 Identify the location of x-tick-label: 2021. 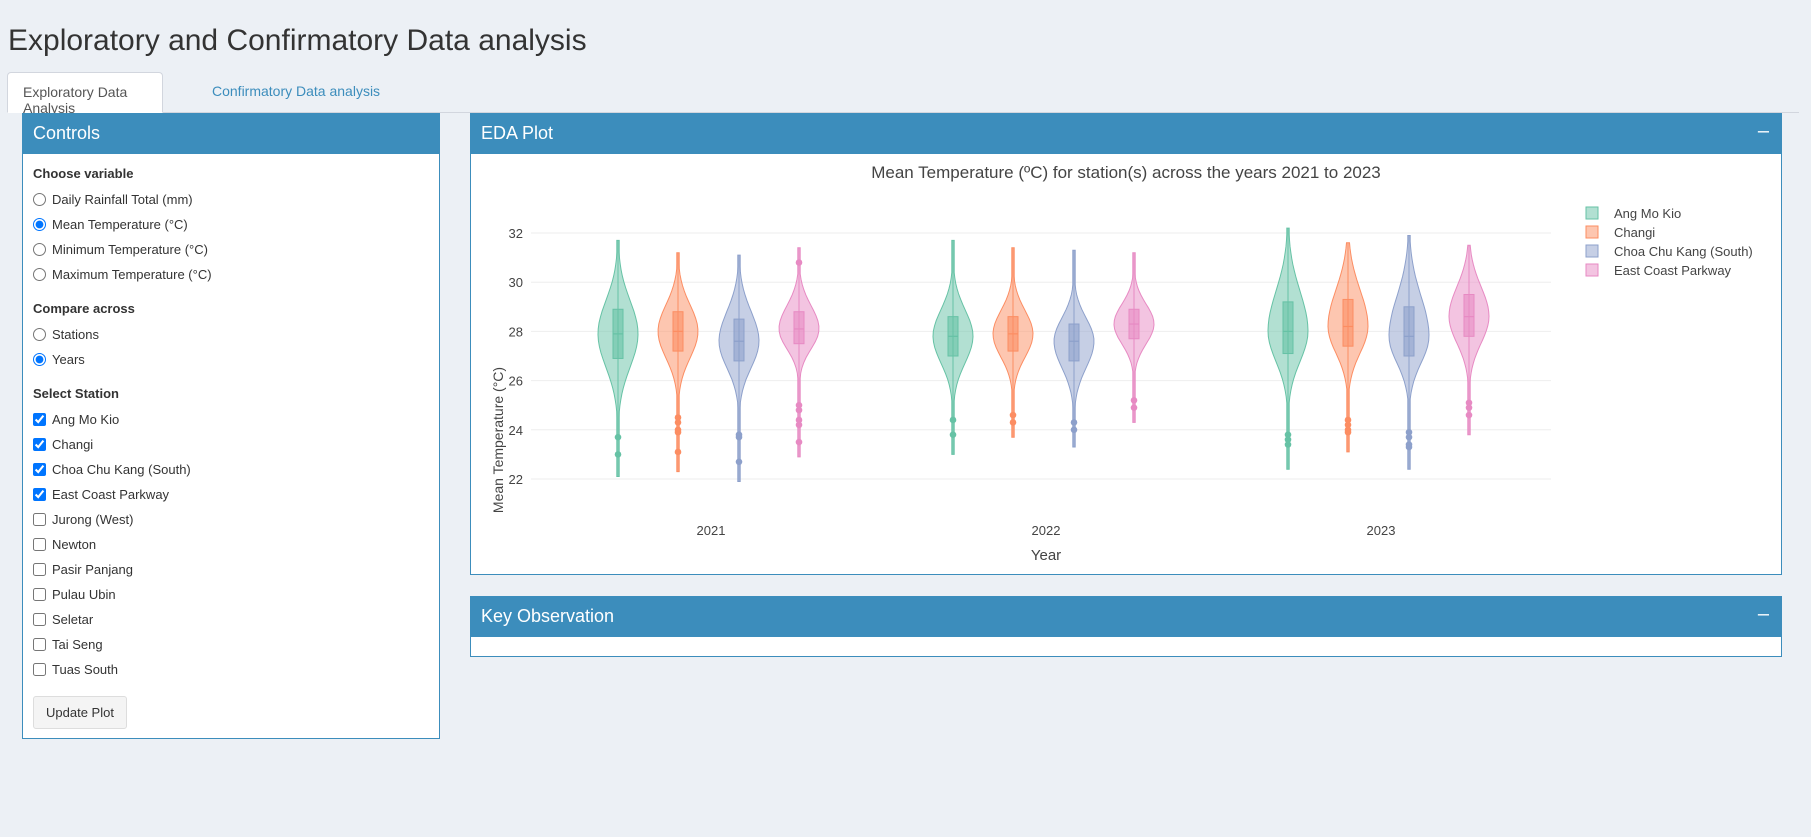
(711, 530).